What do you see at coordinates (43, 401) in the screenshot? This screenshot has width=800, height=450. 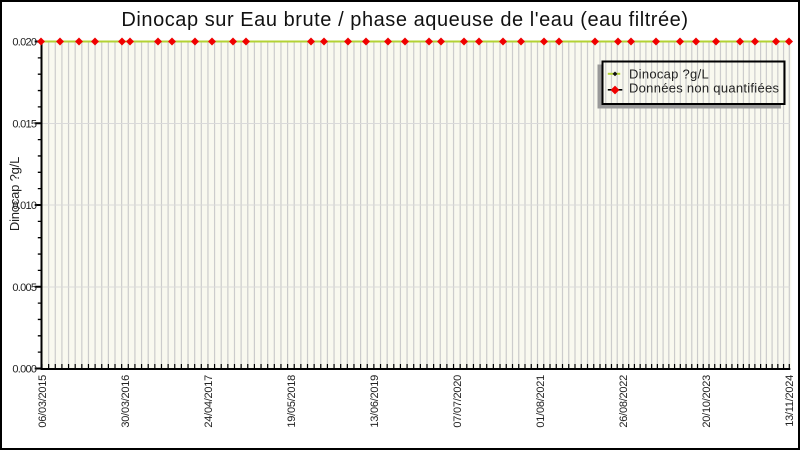 I see `svg-text: 06/03/2015` at bounding box center [43, 401].